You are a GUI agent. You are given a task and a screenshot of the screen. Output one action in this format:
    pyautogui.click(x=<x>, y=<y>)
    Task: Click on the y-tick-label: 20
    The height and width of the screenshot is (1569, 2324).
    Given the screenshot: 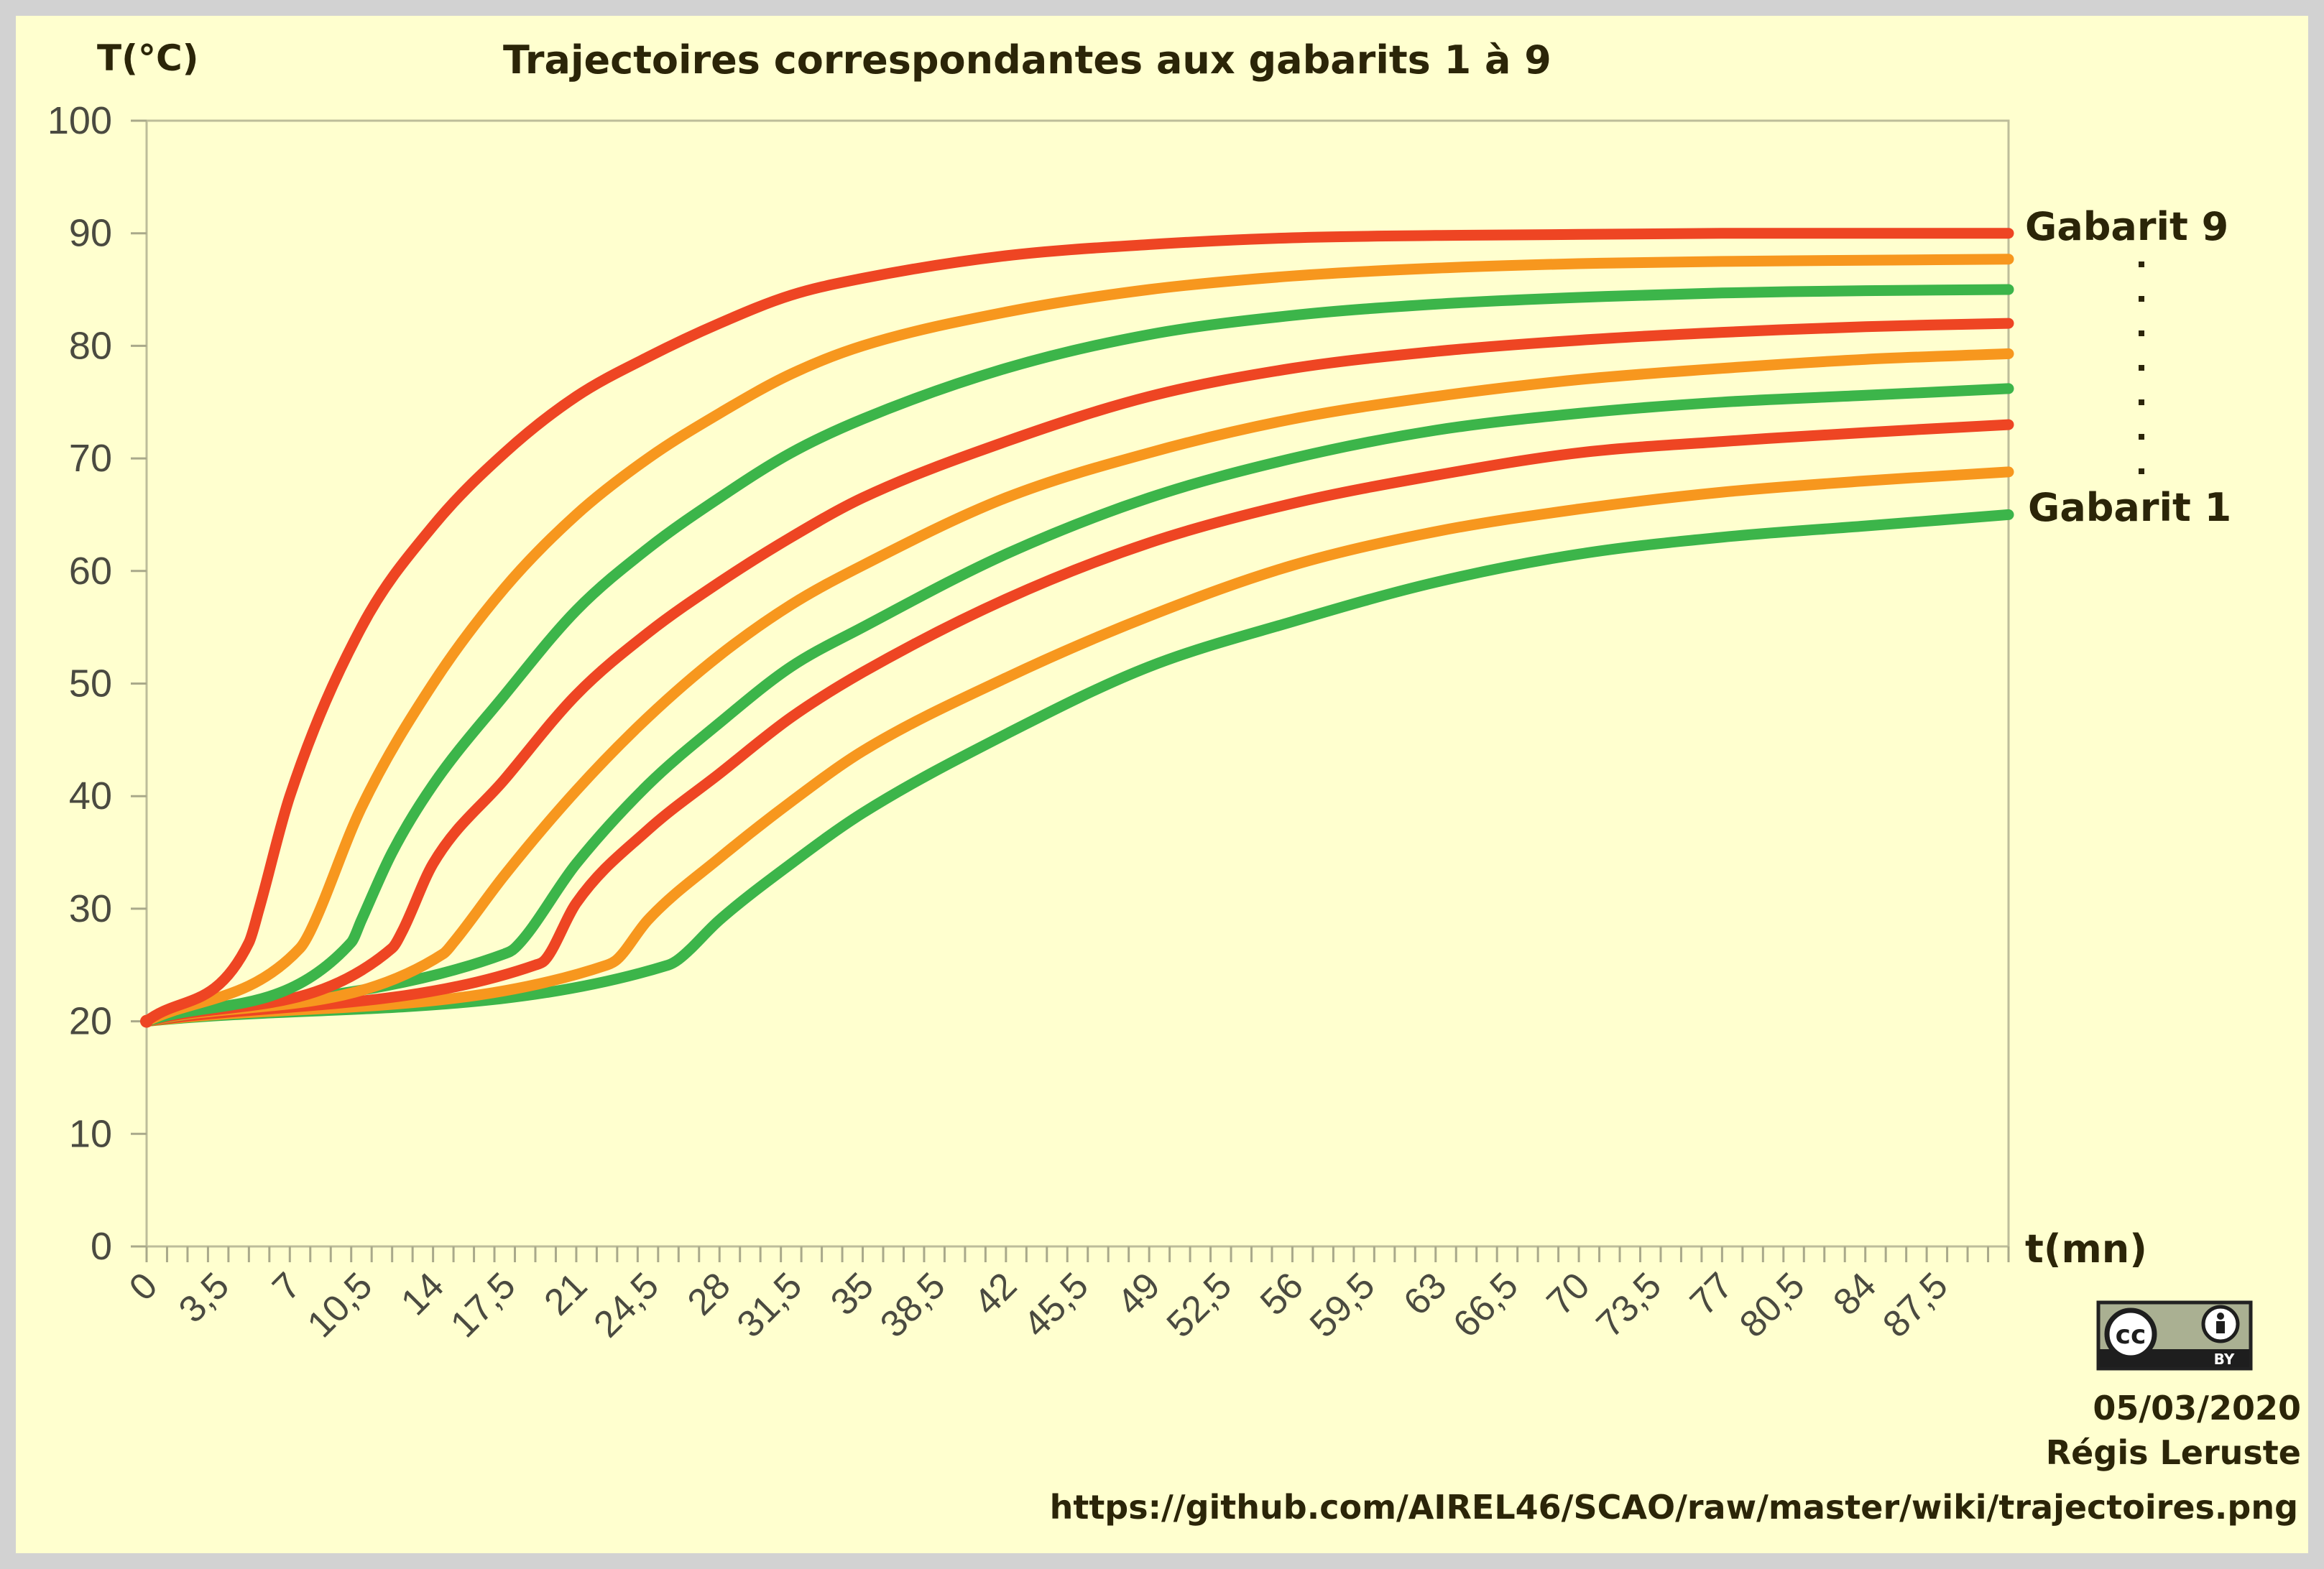 What is the action you would take?
    pyautogui.click(x=90, y=1021)
    